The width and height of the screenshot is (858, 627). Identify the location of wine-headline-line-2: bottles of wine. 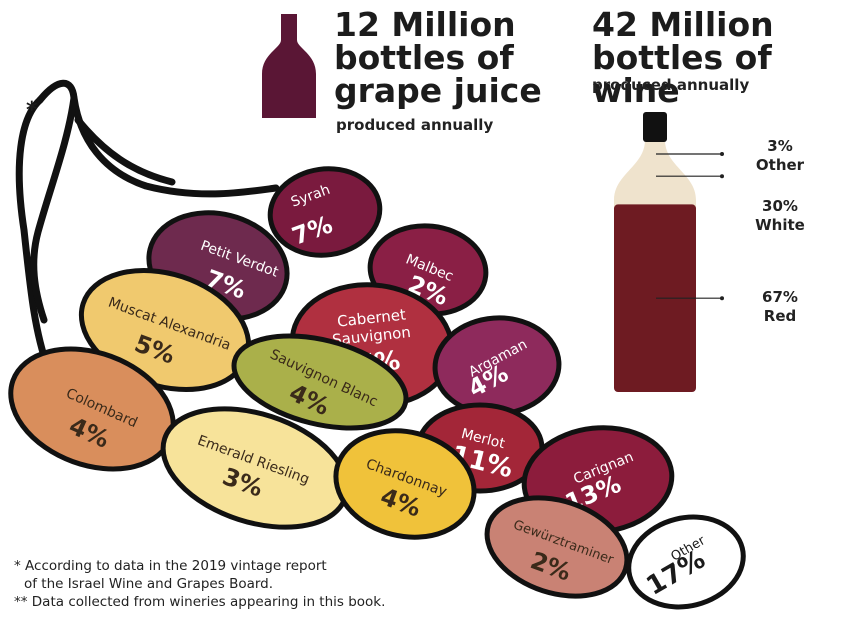
(682, 74).